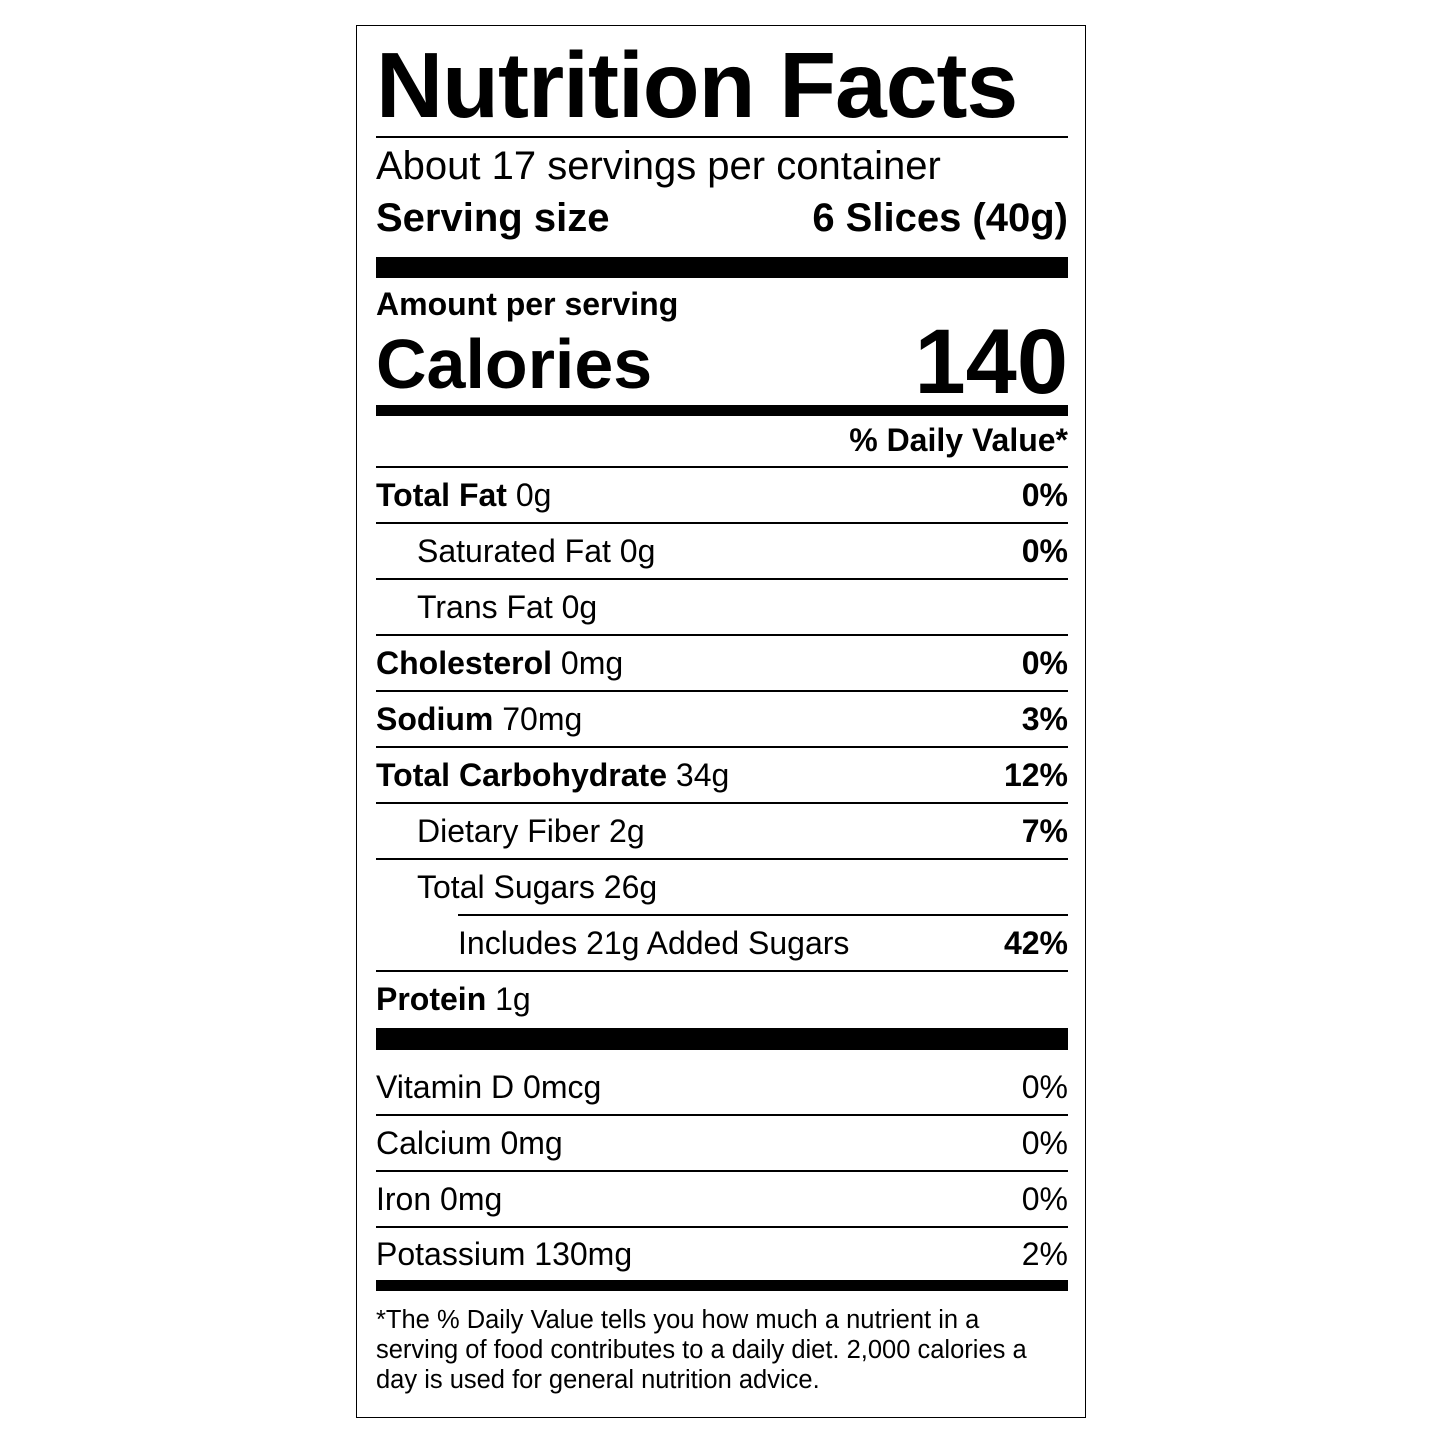 The width and height of the screenshot is (1445, 1445). I want to click on calories-label: Calories, so click(514, 364).